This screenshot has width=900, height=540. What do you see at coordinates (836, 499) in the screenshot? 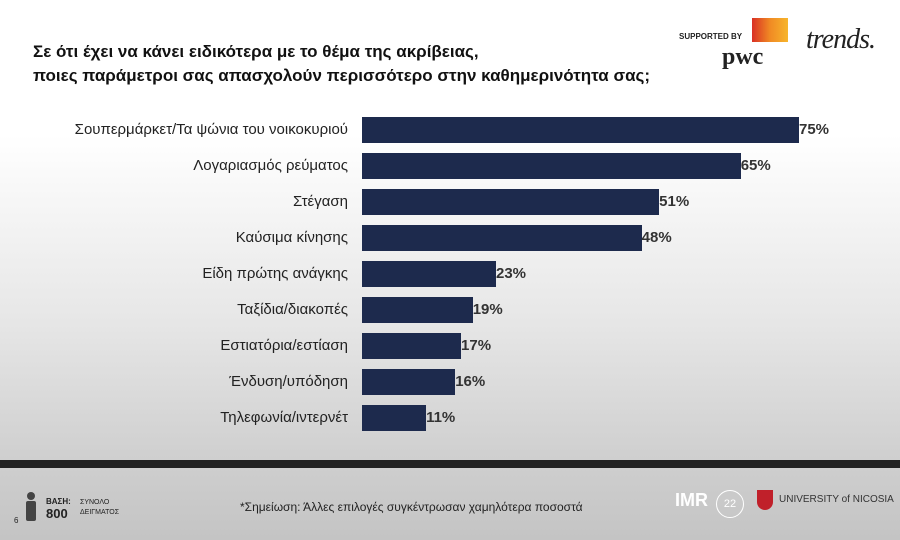
I see `university-logo: UNIVERSITY of NICOSIA` at bounding box center [836, 499].